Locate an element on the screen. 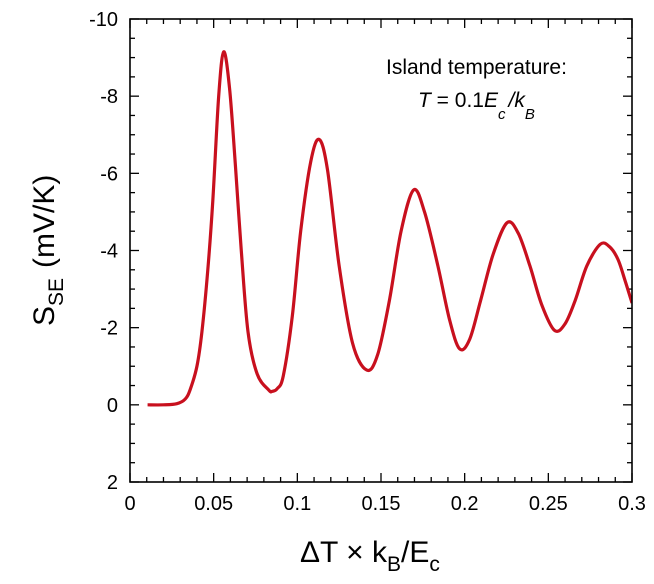  x-tick-labels: 0 0.05 0.1 0.15 0.2 0.25 0.3 is located at coordinates (384, 504).